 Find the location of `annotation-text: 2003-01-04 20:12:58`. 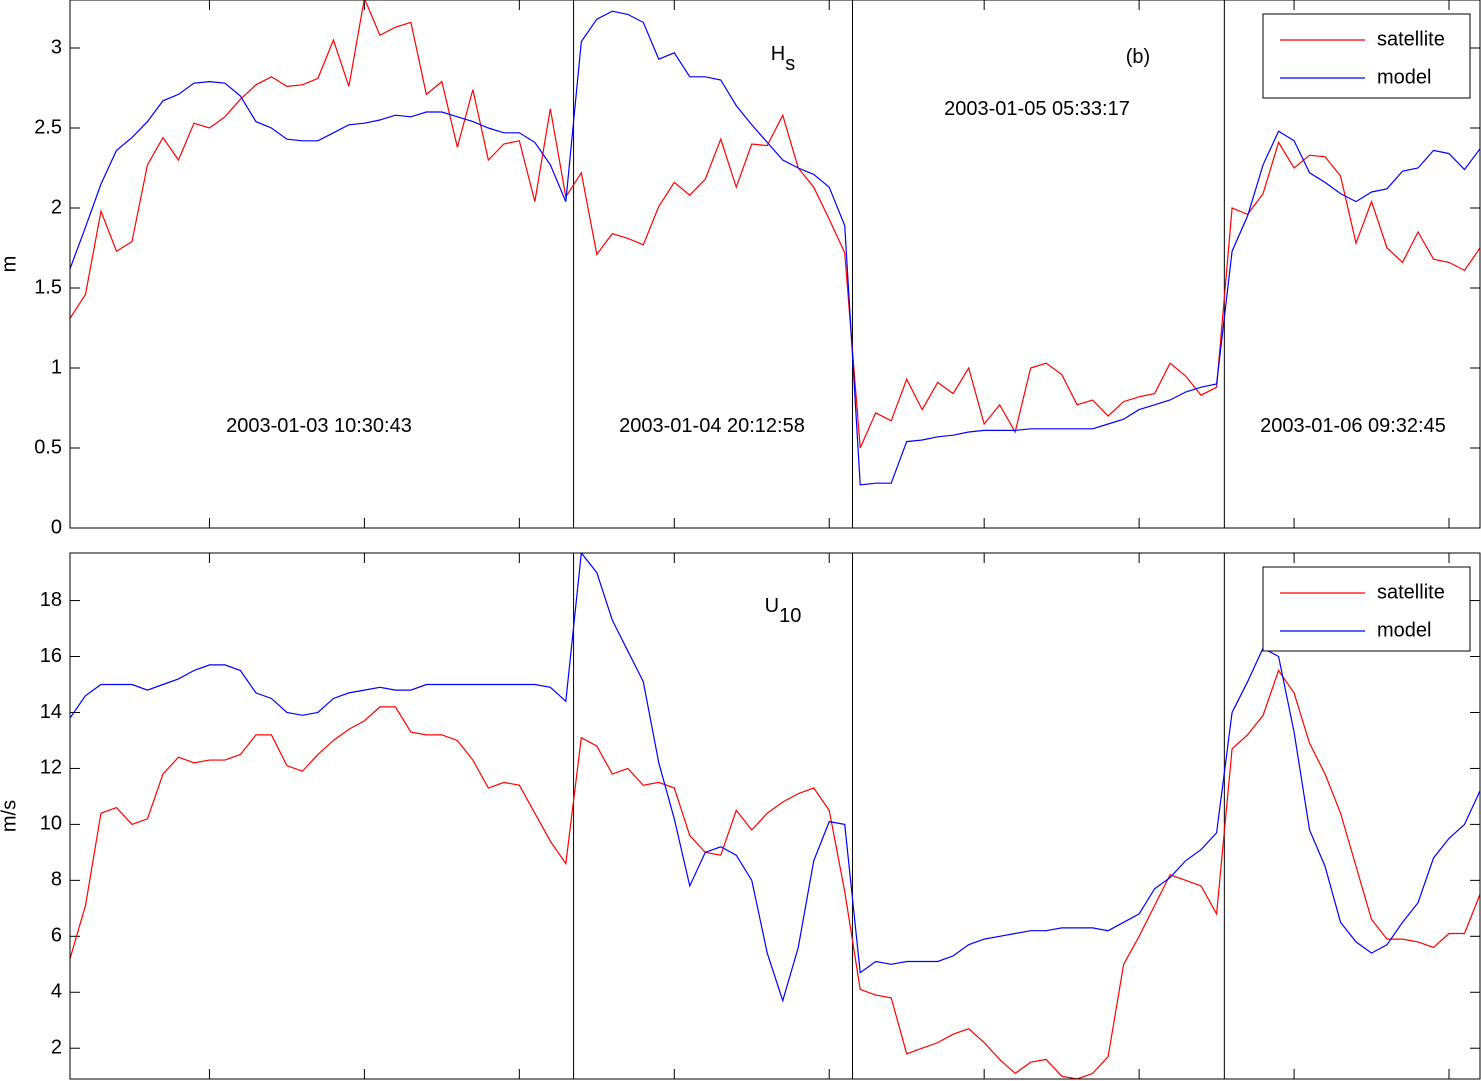

annotation-text: 2003-01-04 20:12:58 is located at coordinates (712, 426).